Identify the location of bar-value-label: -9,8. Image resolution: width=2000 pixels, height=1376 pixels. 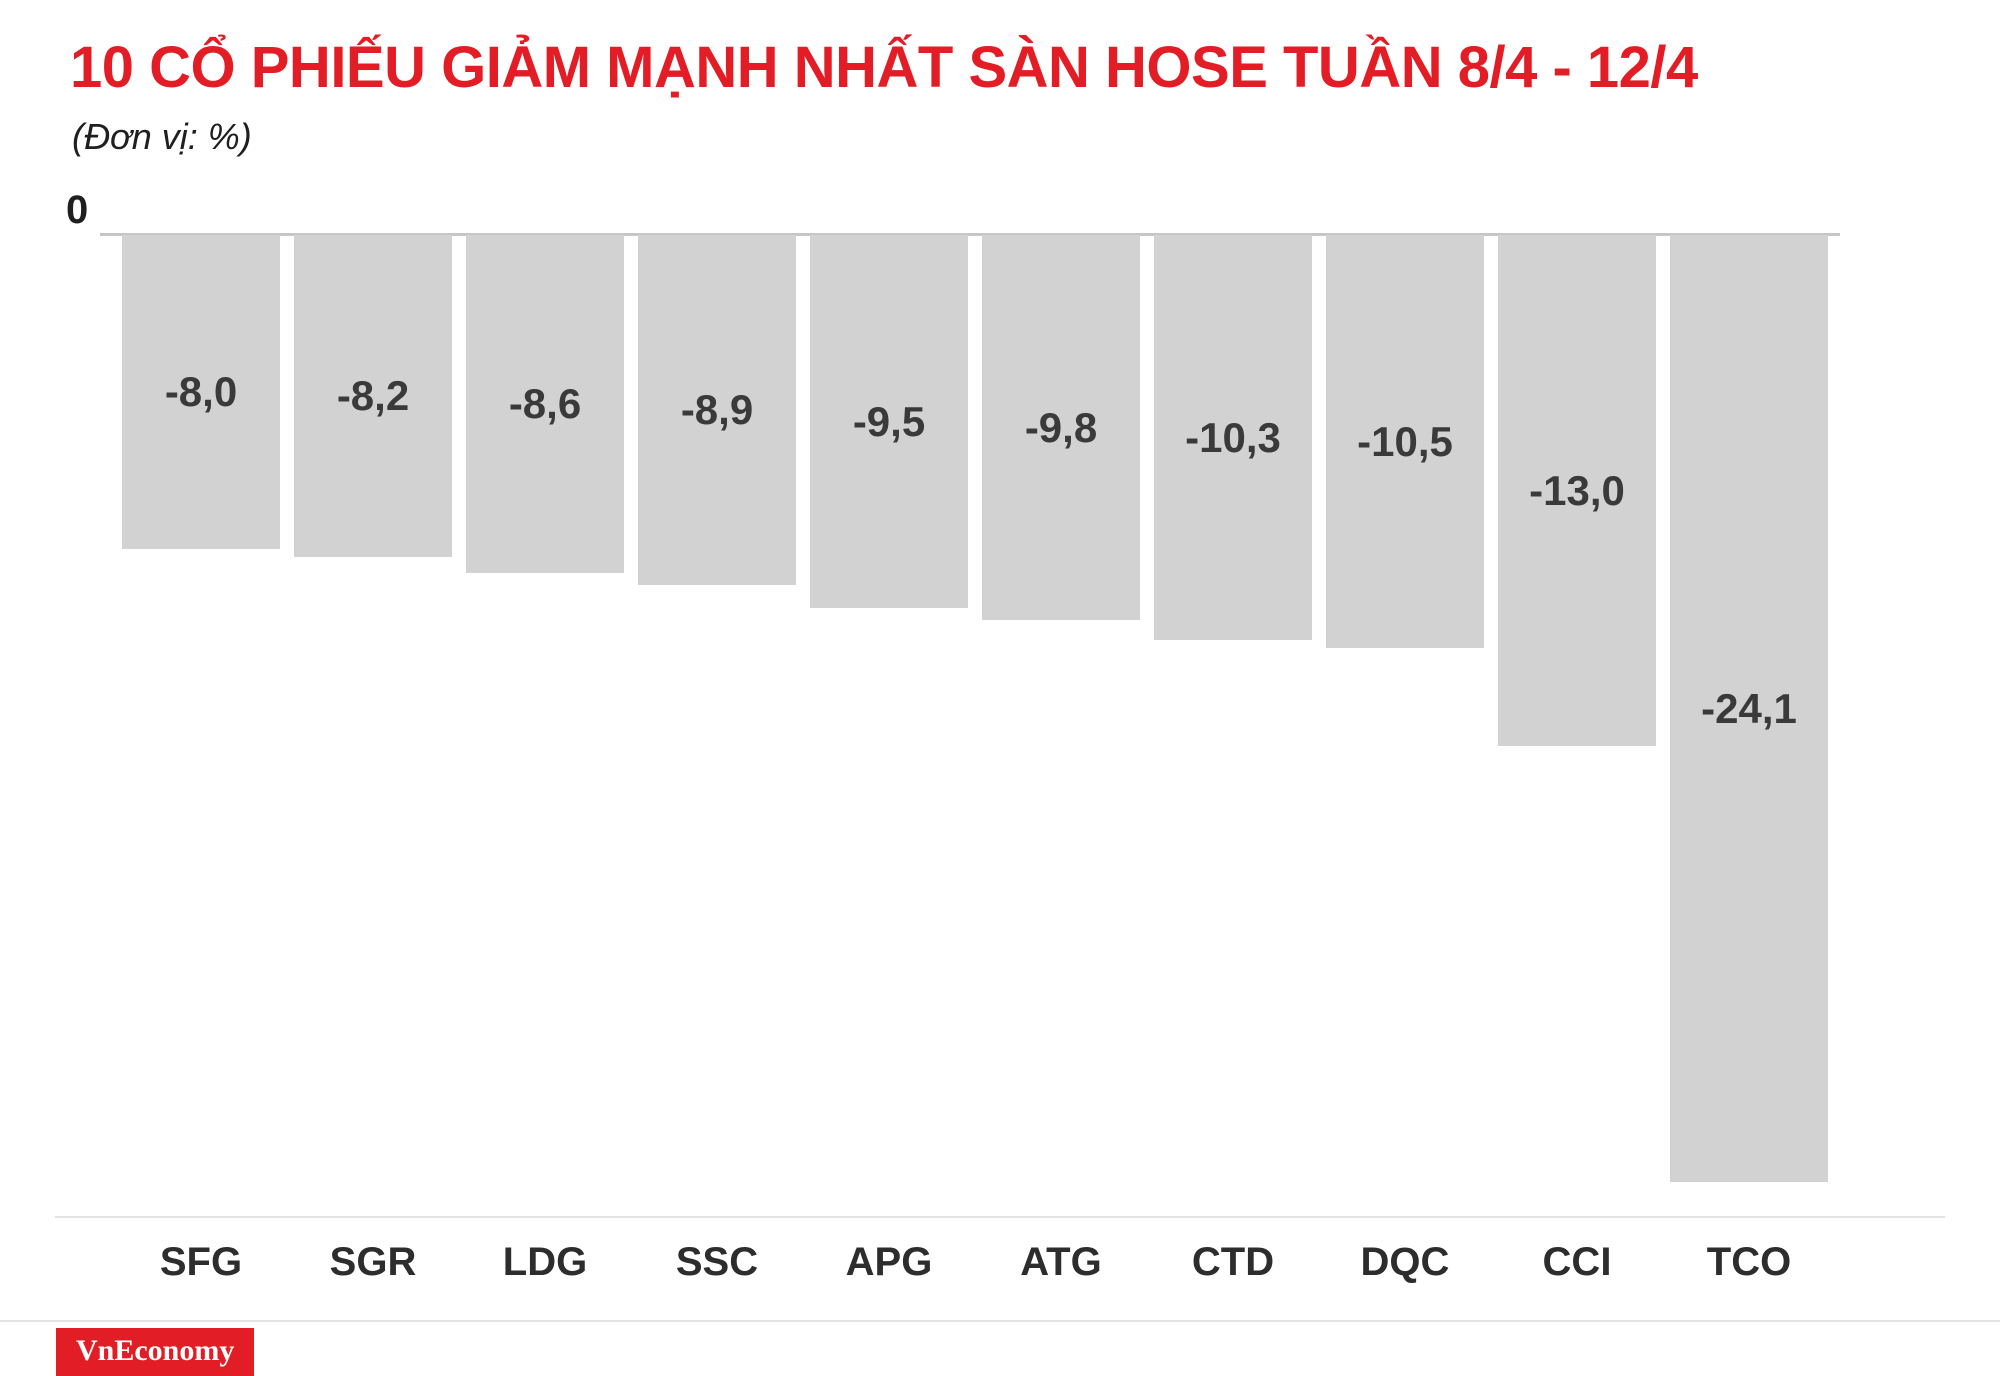
(1061, 427).